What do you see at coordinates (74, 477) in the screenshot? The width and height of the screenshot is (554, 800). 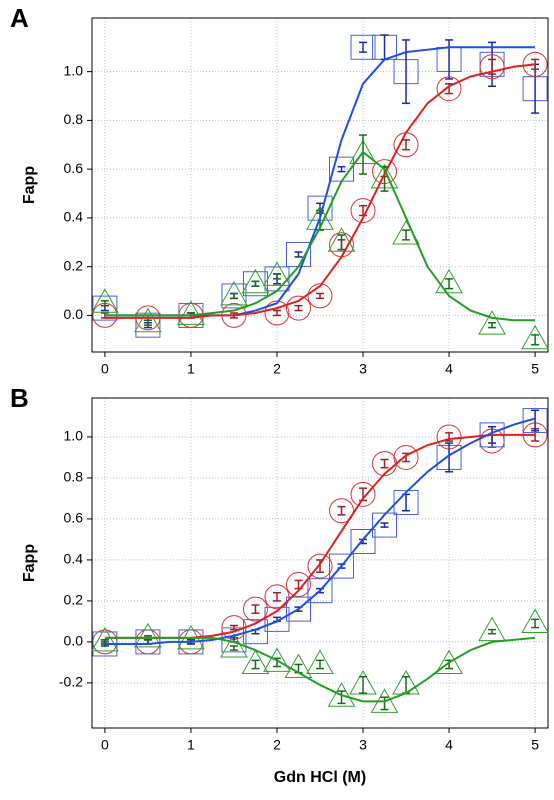 I see `y-tick-label: 0.8` at bounding box center [74, 477].